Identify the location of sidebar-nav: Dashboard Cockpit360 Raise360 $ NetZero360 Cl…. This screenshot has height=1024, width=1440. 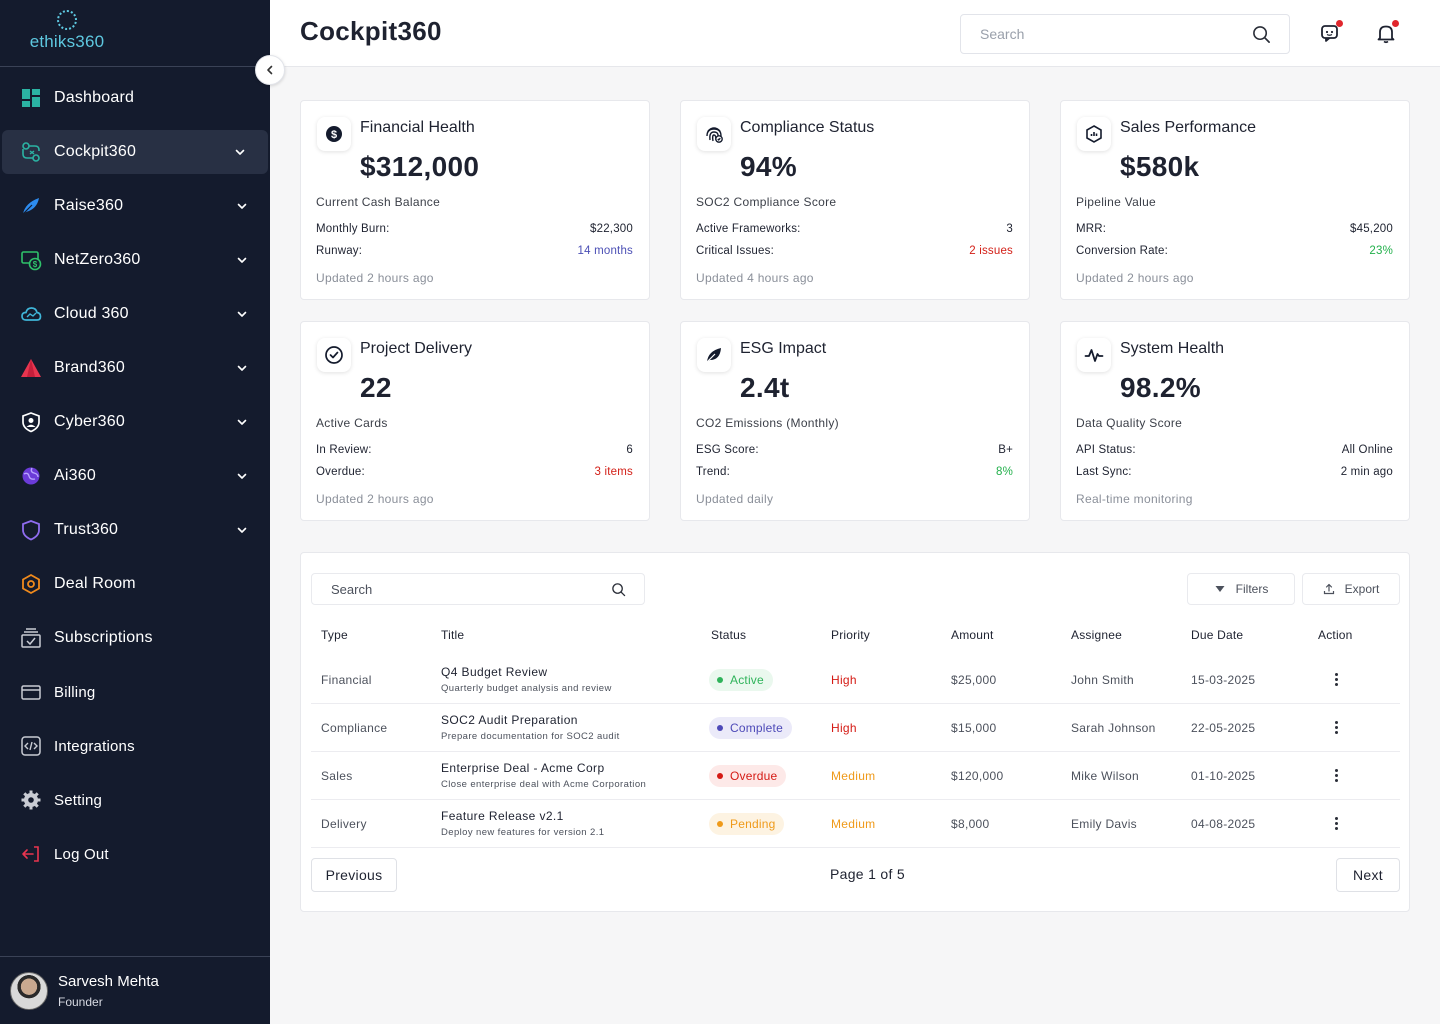
(135, 481).